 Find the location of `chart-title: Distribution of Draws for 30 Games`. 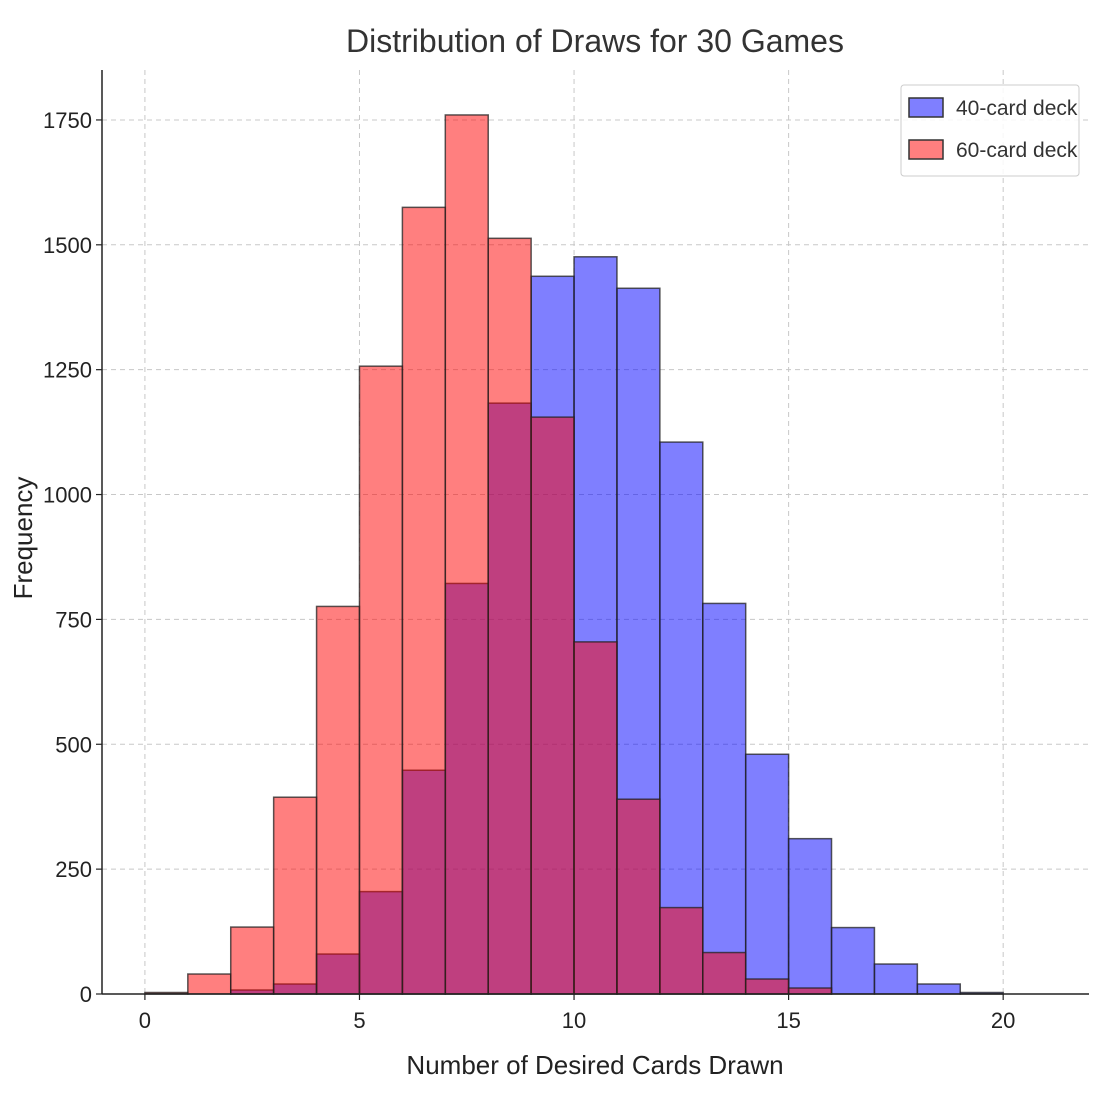

chart-title: Distribution of Draws for 30 Games is located at coordinates (595, 41).